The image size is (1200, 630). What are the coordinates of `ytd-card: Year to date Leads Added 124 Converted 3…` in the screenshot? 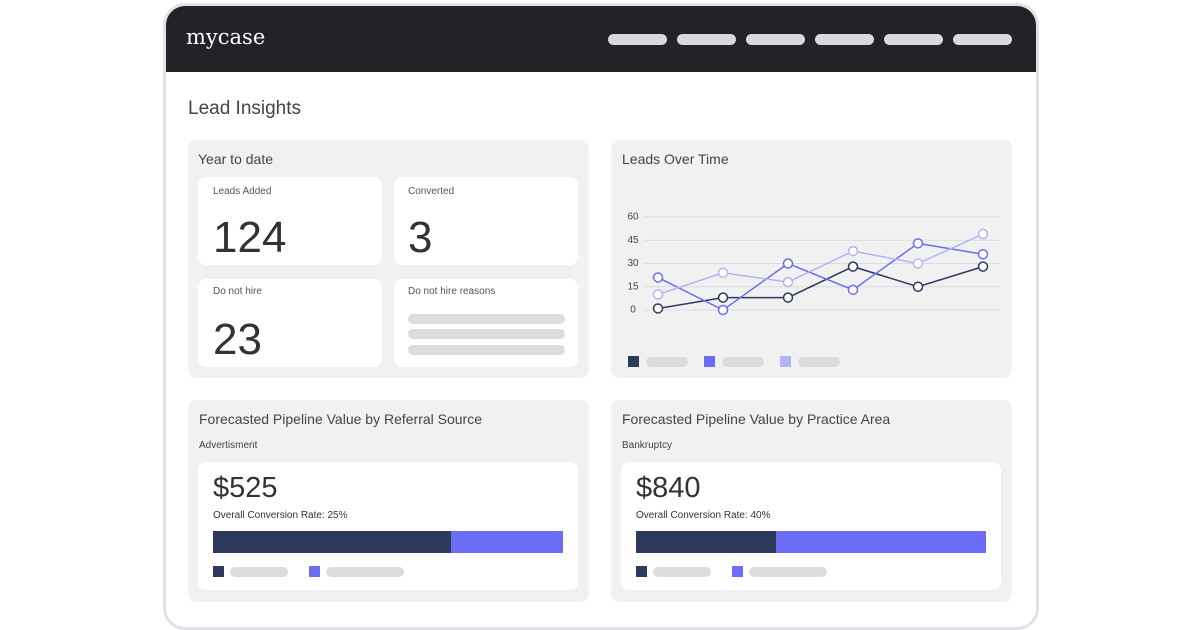 It's located at (388, 259).